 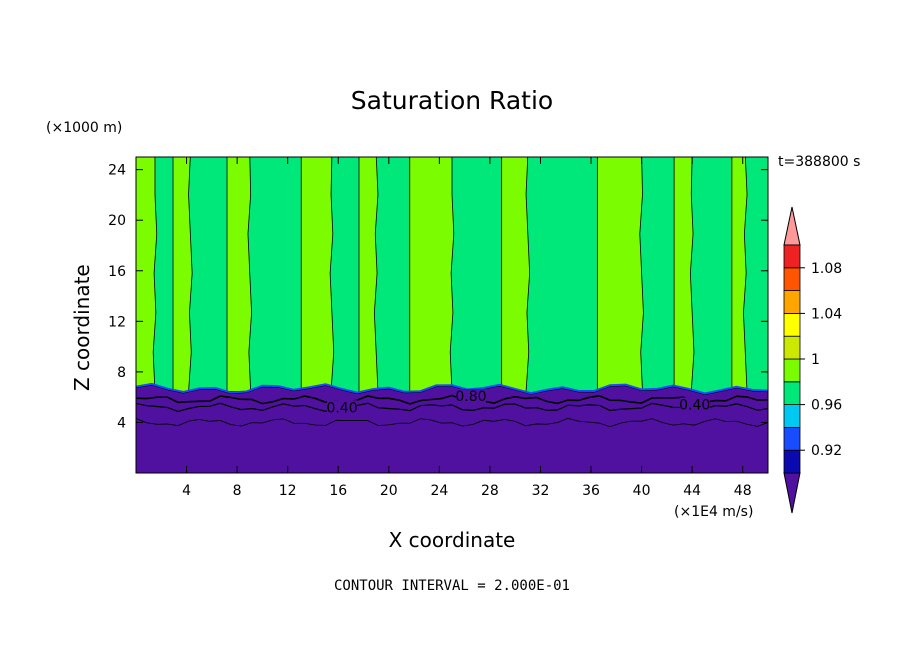 I want to click on colorbar-label: 1.04, so click(x=826, y=314).